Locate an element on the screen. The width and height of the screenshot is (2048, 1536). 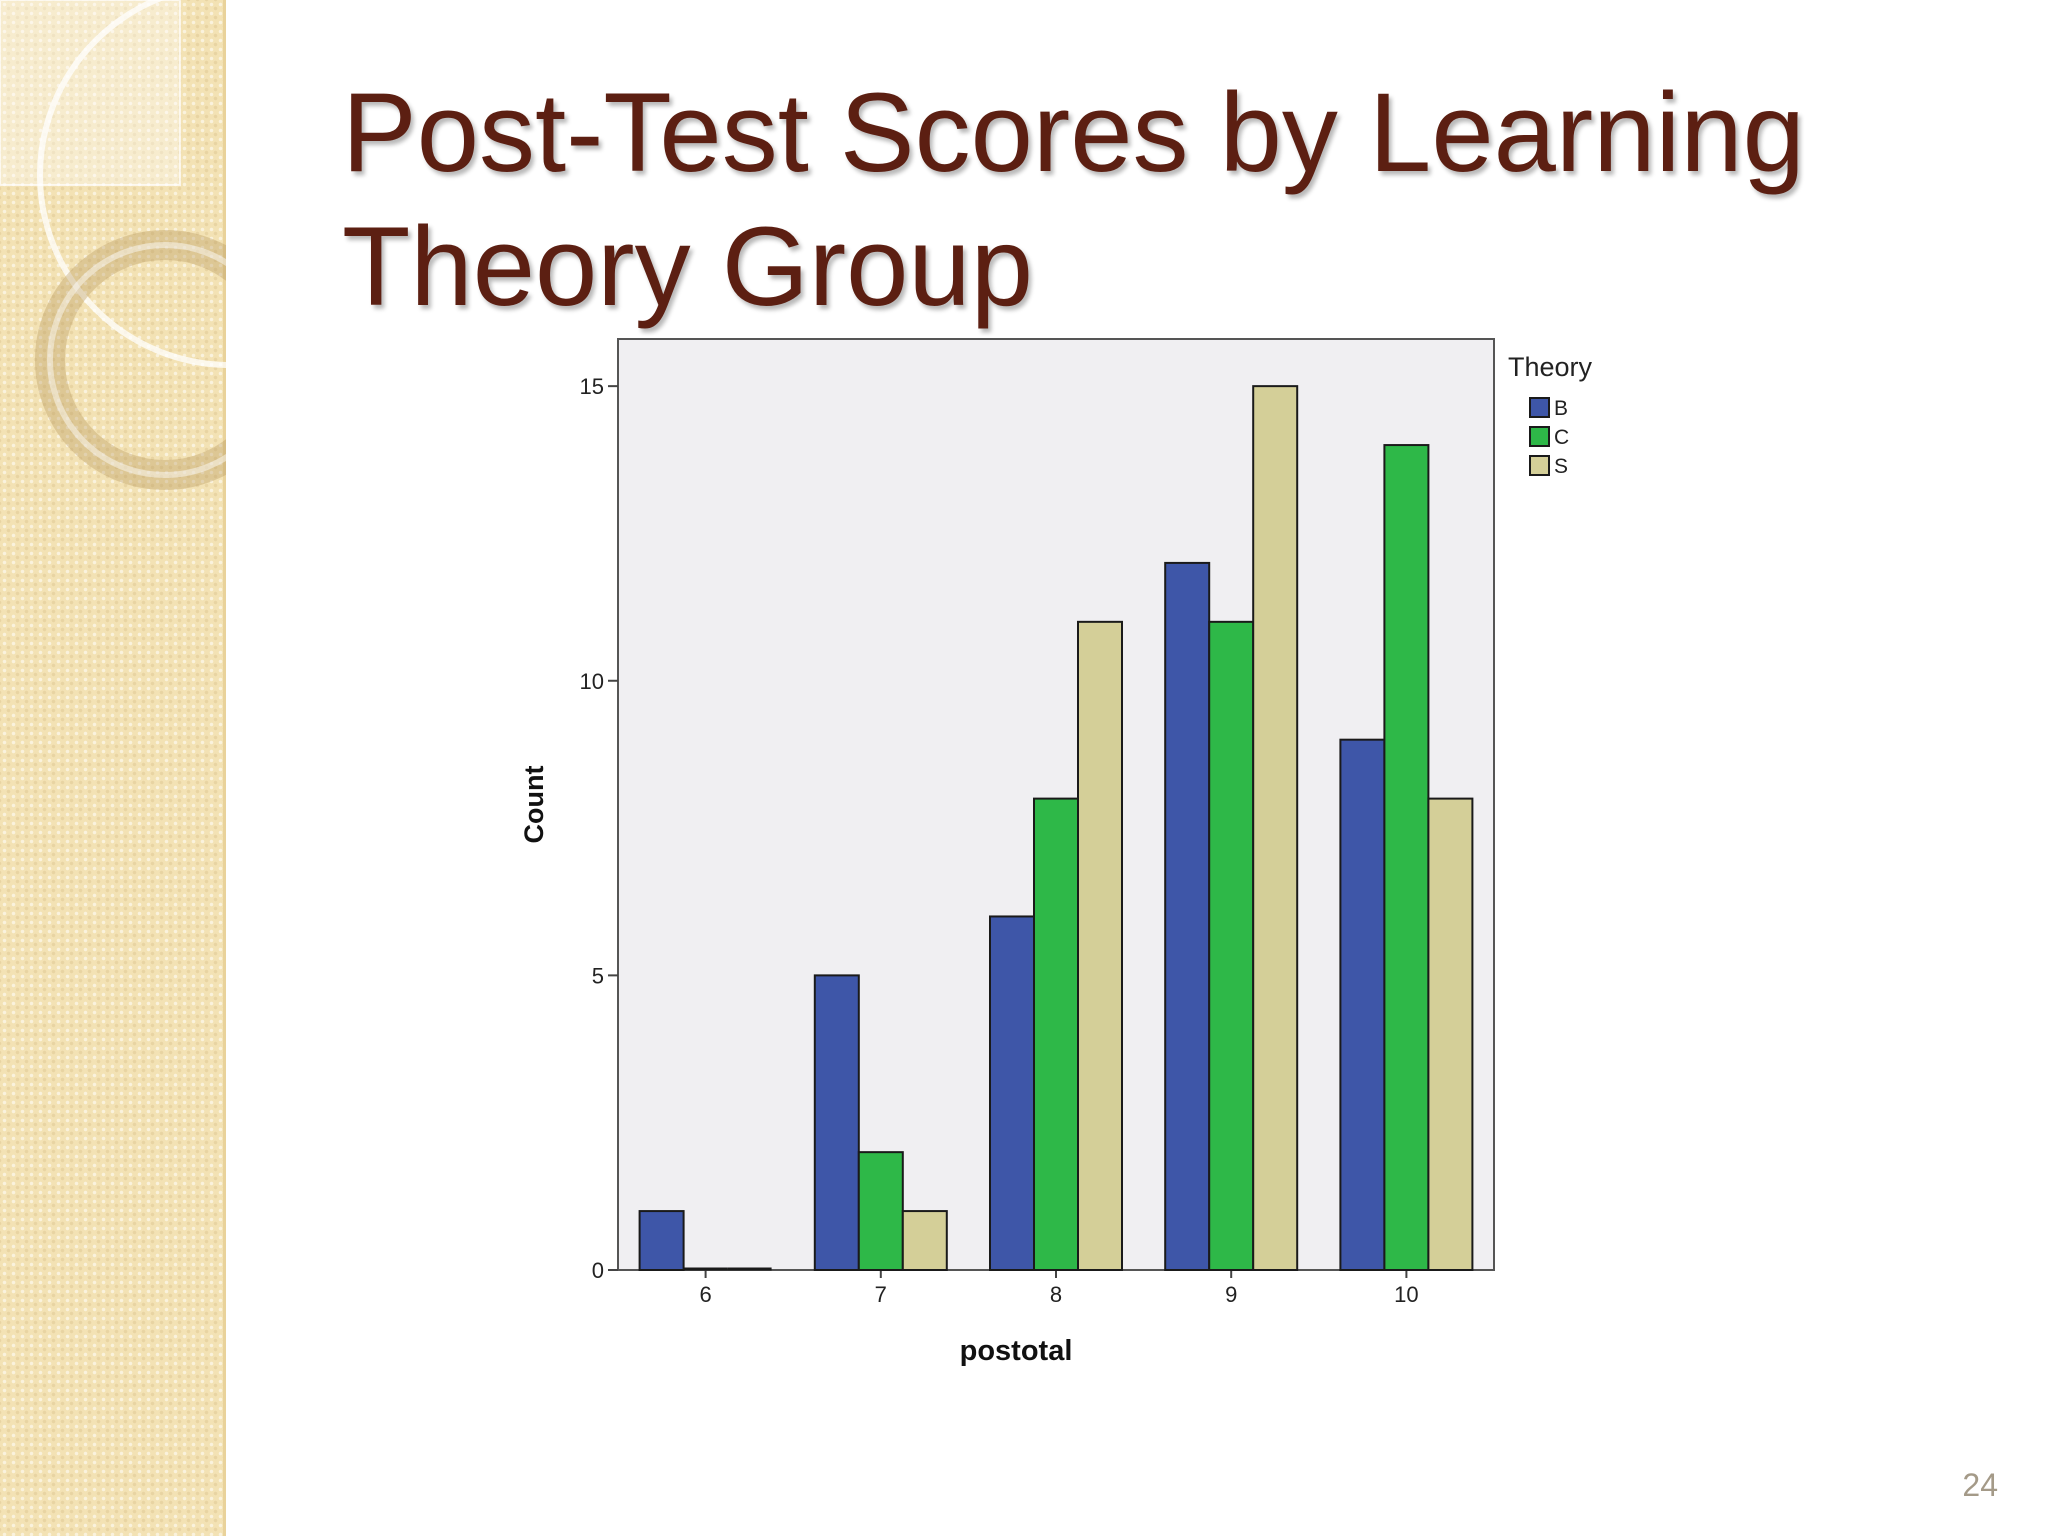
x-tick-label: 10 is located at coordinates (1406, 1294).